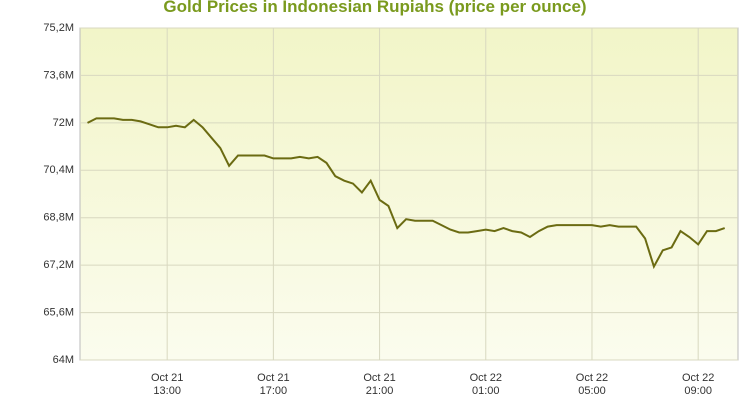  What do you see at coordinates (167, 384) in the screenshot?
I see `x-tick-label: Oct 21 13:00` at bounding box center [167, 384].